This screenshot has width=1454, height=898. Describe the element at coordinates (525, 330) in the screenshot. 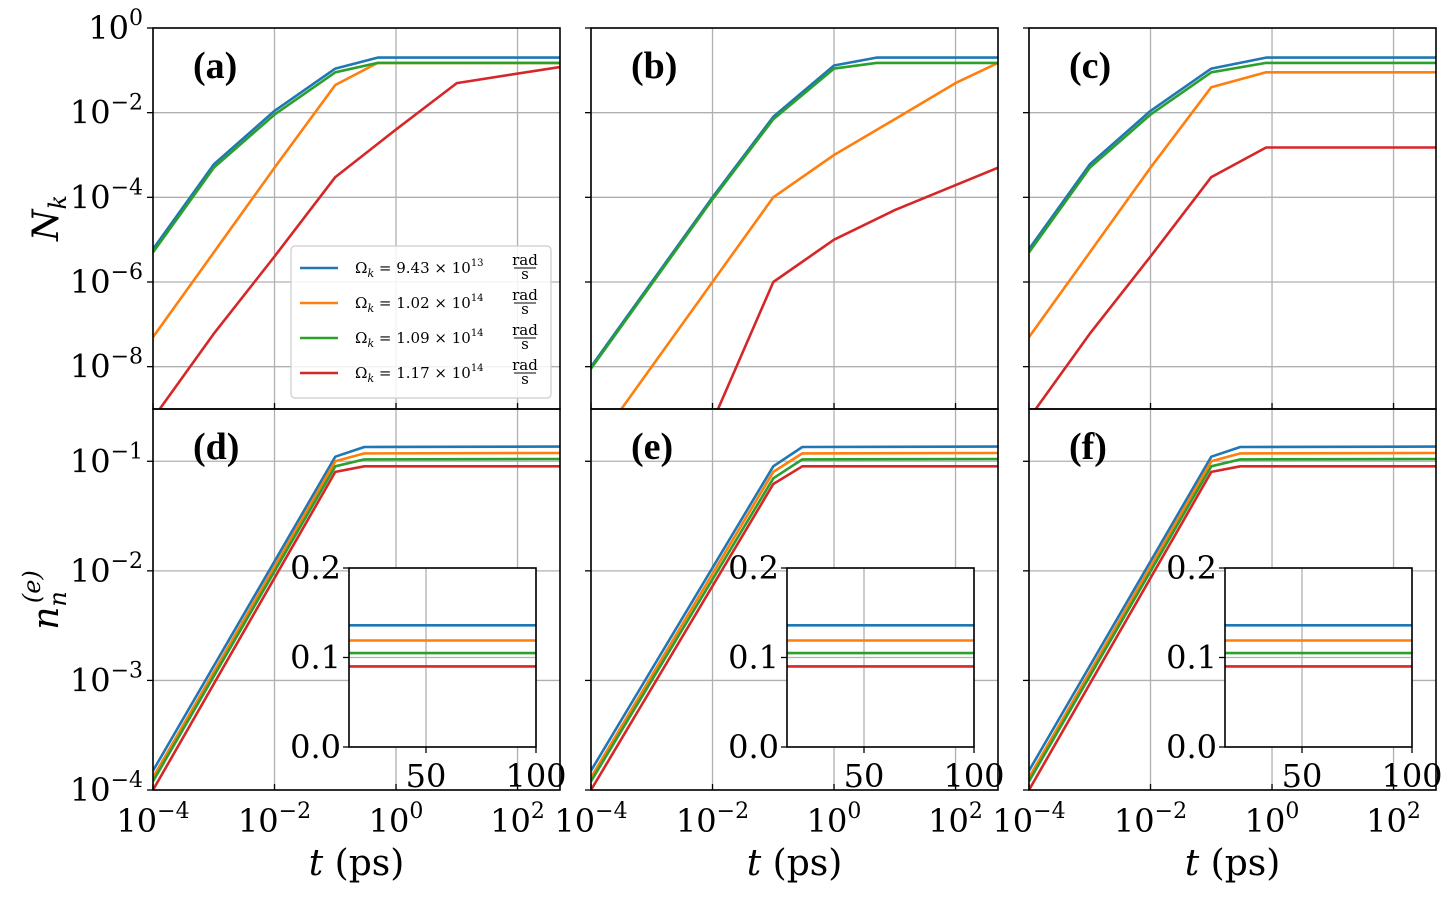

I see `legend-unit-num-2: rad` at that location.